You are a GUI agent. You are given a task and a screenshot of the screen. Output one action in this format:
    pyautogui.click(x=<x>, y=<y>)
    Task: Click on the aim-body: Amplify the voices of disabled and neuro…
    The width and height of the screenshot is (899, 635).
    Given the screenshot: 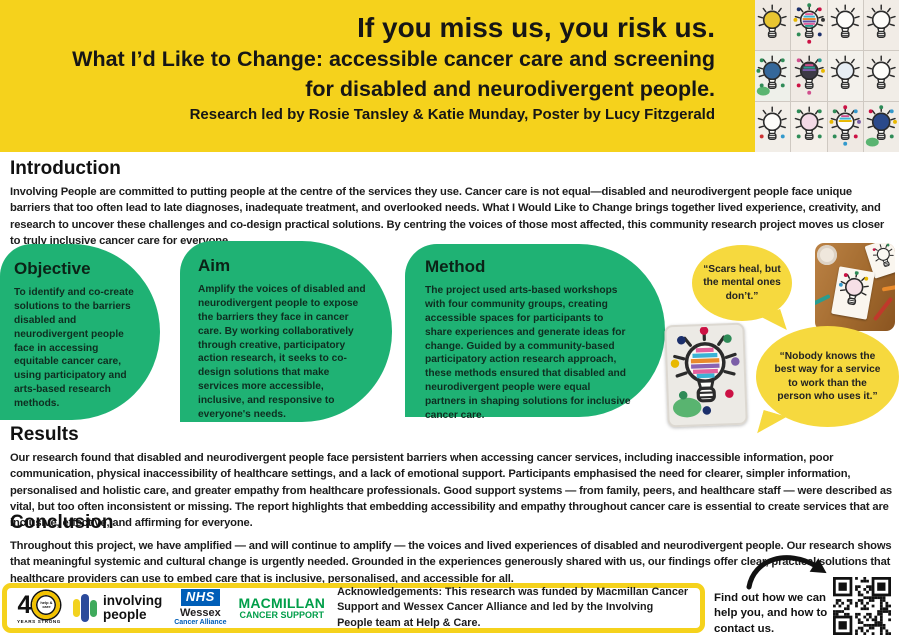 What is the action you would take?
    pyautogui.click(x=282, y=352)
    